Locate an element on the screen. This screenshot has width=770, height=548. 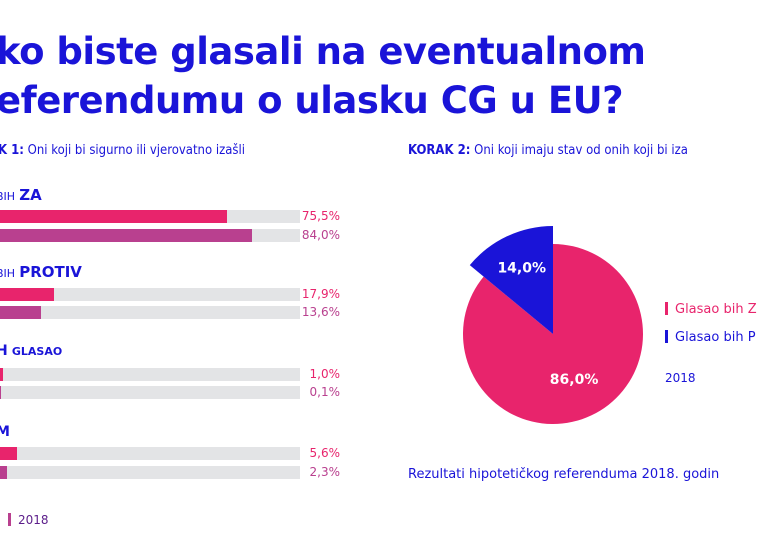
step-2-label: KORAK 2: is located at coordinates (439, 150).